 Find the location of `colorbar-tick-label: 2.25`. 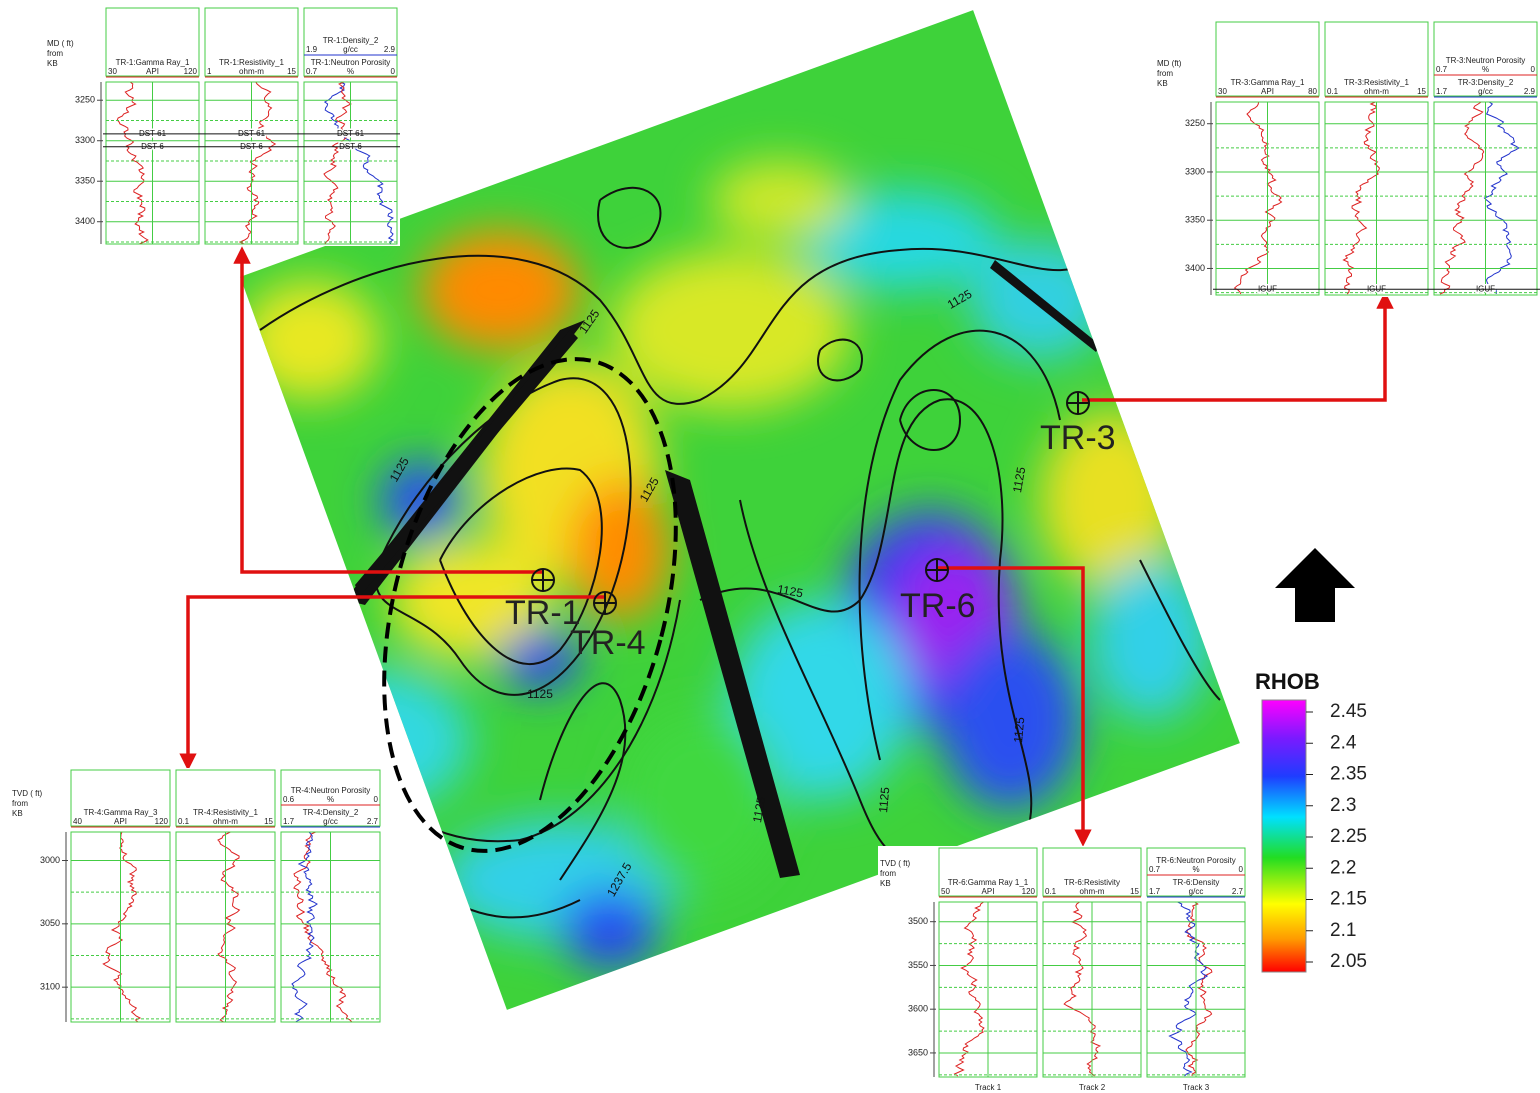

colorbar-tick-label: 2.25 is located at coordinates (1348, 836).